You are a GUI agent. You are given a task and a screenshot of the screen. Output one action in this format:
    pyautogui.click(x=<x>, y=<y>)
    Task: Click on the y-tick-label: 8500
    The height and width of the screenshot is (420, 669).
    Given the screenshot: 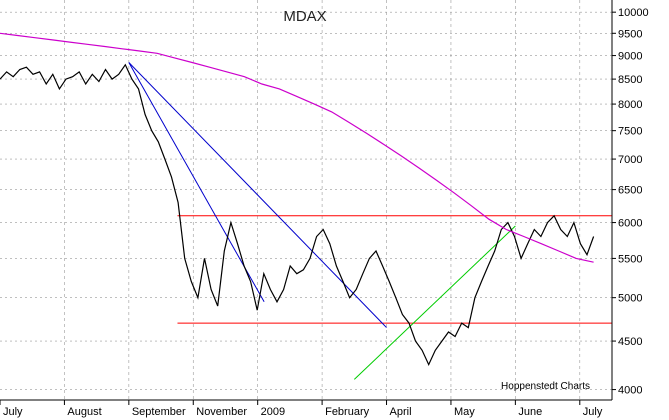 What is the action you would take?
    pyautogui.click(x=630, y=80)
    